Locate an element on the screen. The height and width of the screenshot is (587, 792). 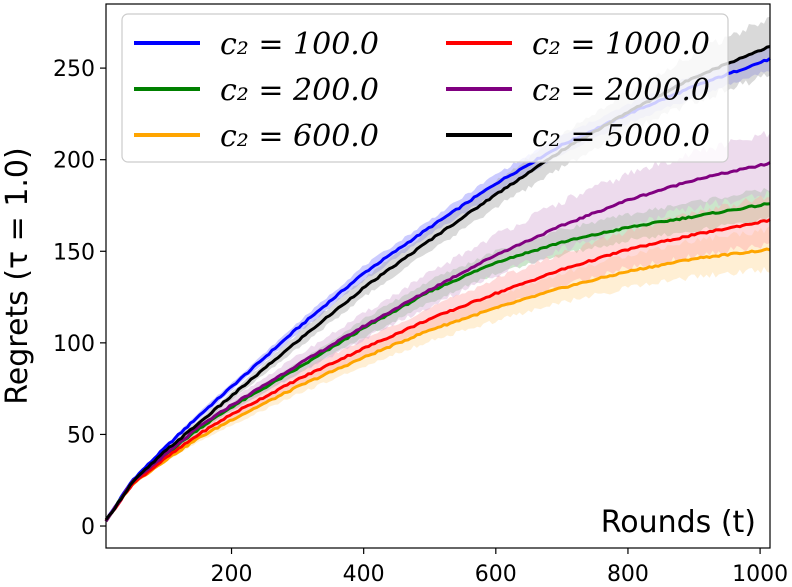
y-tick-label: 0 is located at coordinates (88, 527).